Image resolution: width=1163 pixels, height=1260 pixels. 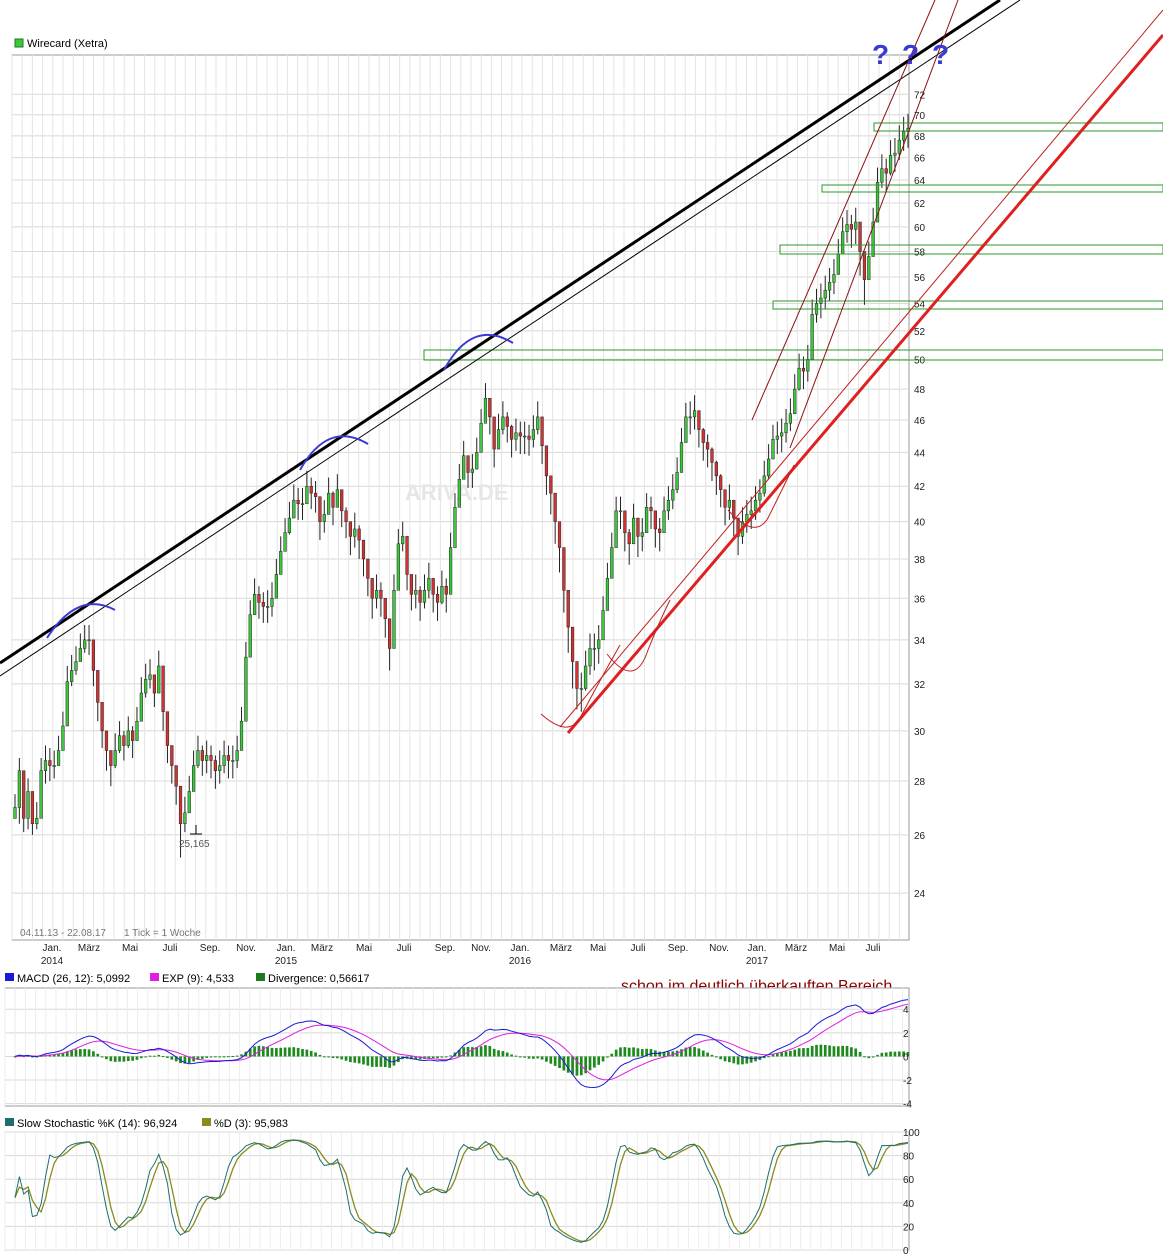 I want to click on price-y-tick-label: 36, so click(x=920, y=599).